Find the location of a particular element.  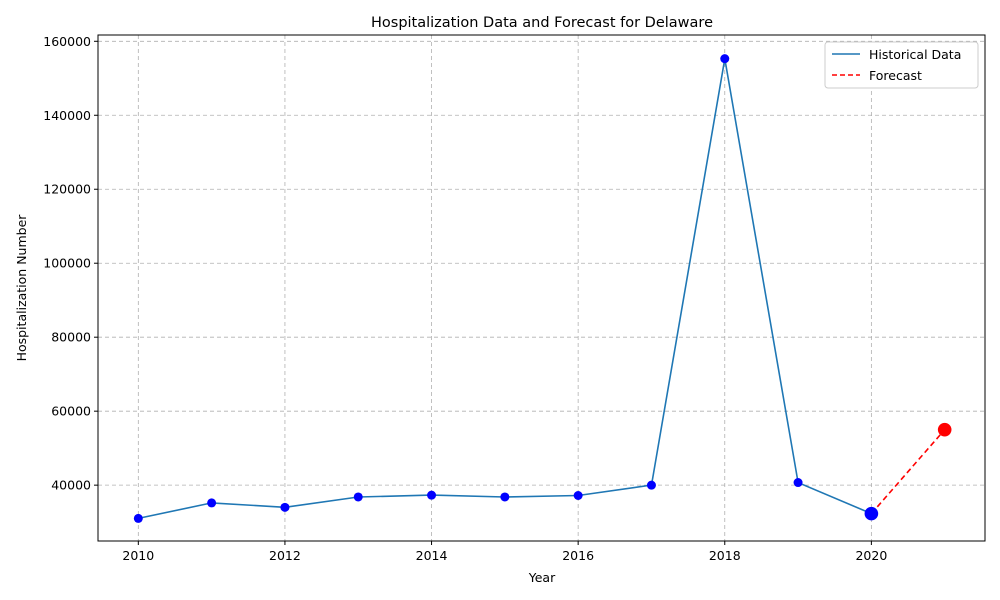

y-tick-label: 40000 is located at coordinates (71, 485).